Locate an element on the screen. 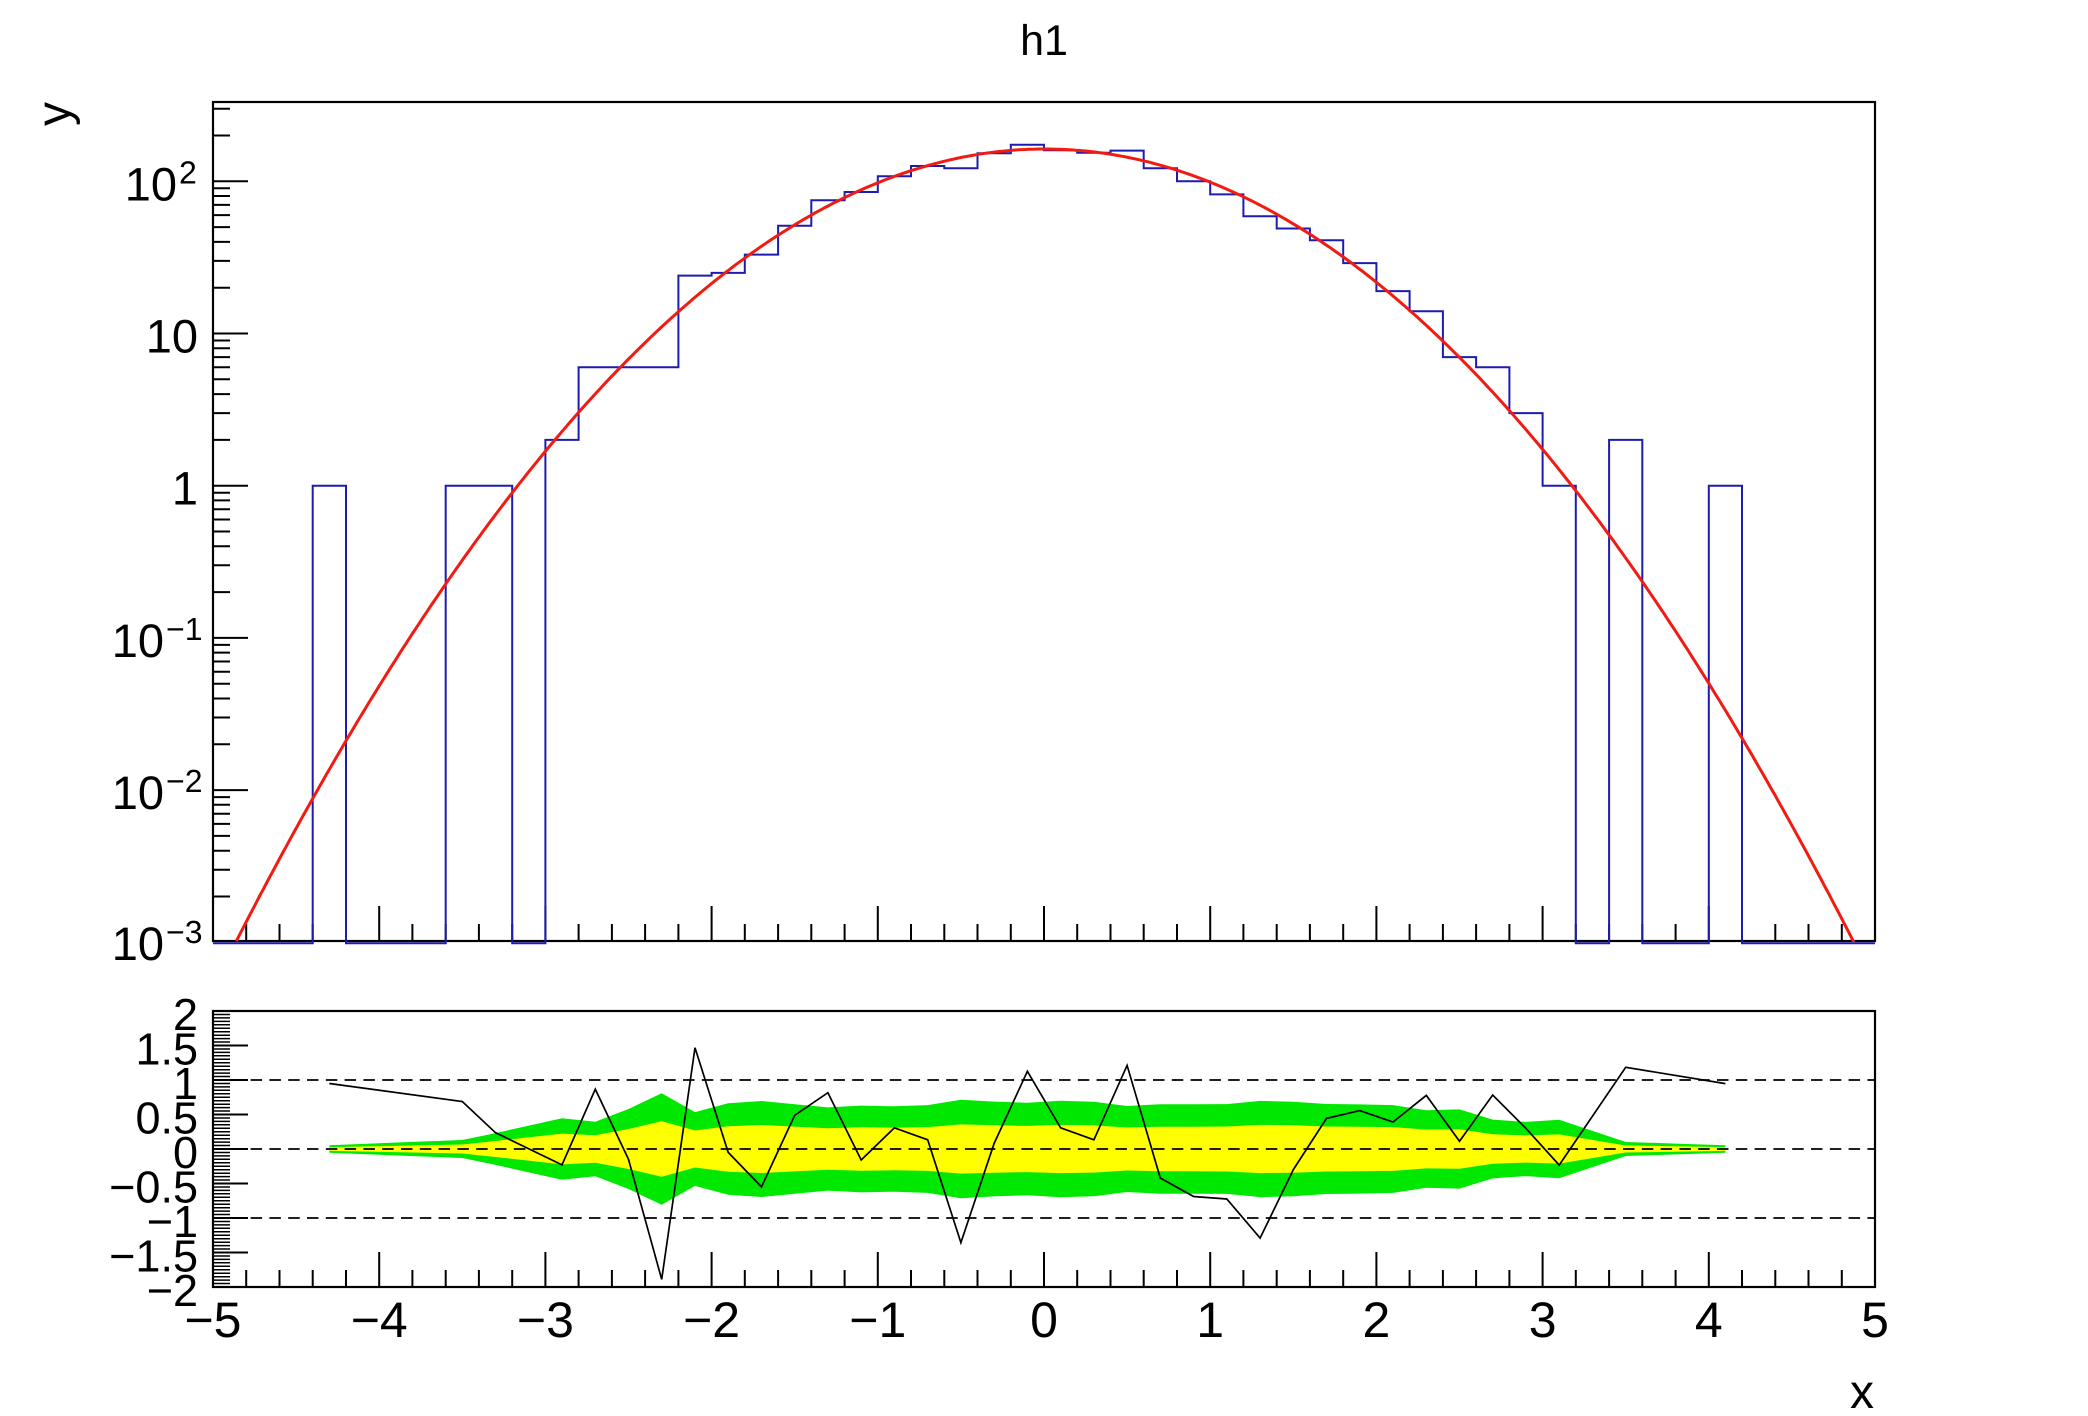 Image resolution: width=2088 pixels, height=1416 pixels. svg-text: 3 is located at coordinates (1543, 1320).